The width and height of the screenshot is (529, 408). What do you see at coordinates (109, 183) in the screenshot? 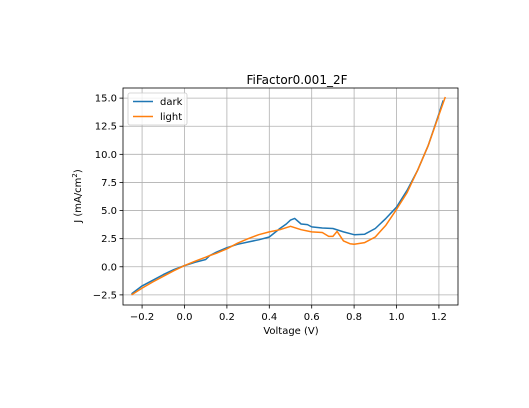
I see `y-tick-label: 7.5` at bounding box center [109, 183].